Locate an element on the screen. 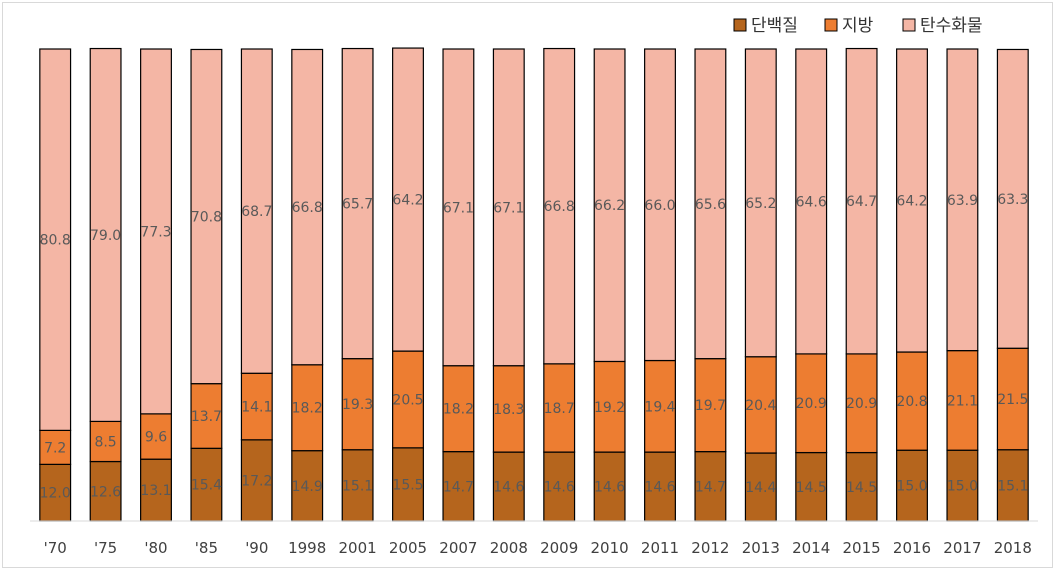 Image resolution: width=1057 pixels, height=572 pixels. value-label-3-10: 67.1 is located at coordinates (508, 208).